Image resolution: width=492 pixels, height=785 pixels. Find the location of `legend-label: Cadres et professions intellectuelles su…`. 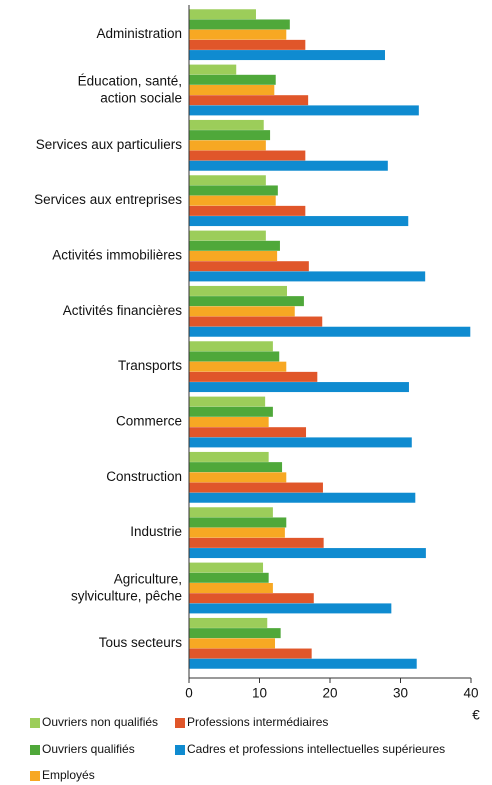

legend-label: Cadres et professions intellectuelles su… is located at coordinates (316, 749).